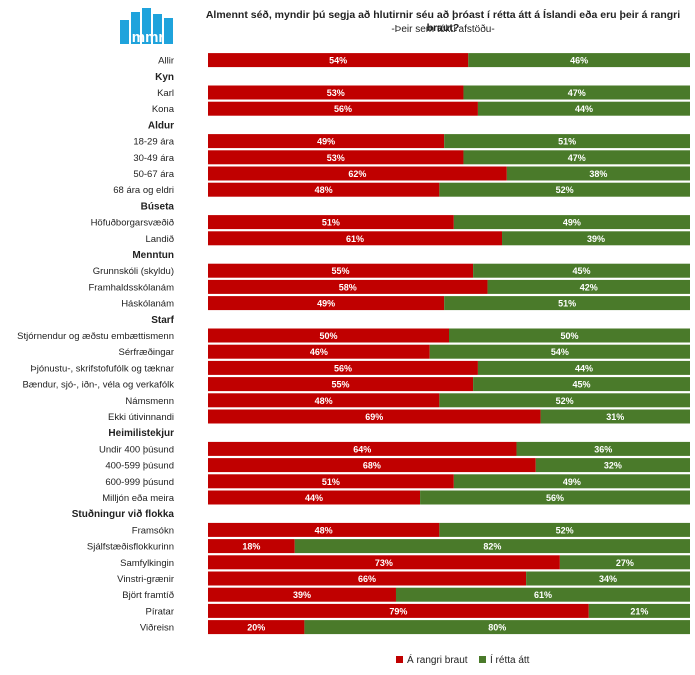  What do you see at coordinates (615, 417) in the screenshot?
I see `data-label: 31%` at bounding box center [615, 417].